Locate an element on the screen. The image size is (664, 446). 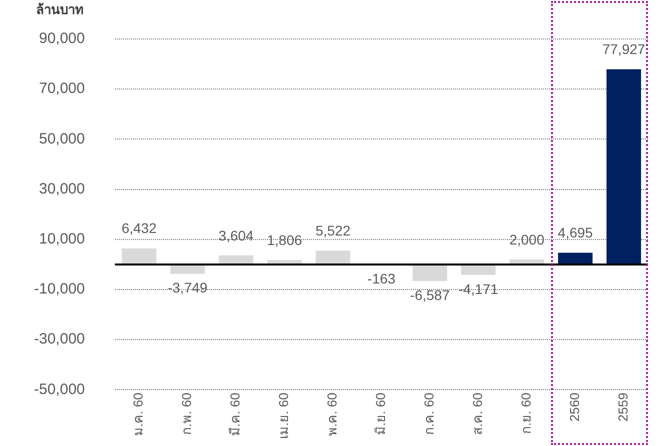
data-label: 6,432 is located at coordinates (139, 228).